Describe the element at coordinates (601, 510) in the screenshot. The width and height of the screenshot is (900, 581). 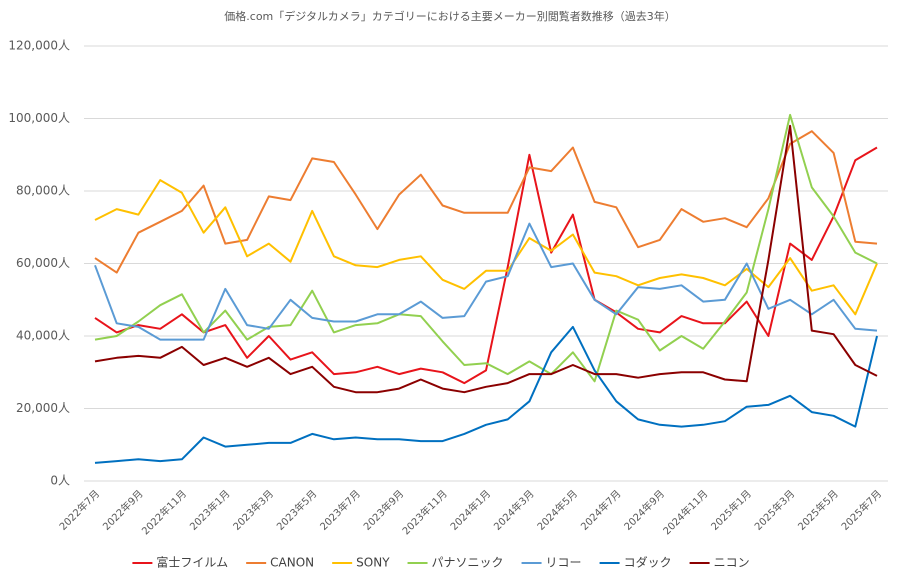
I see `x-tick-label: 2024年7月` at that location.